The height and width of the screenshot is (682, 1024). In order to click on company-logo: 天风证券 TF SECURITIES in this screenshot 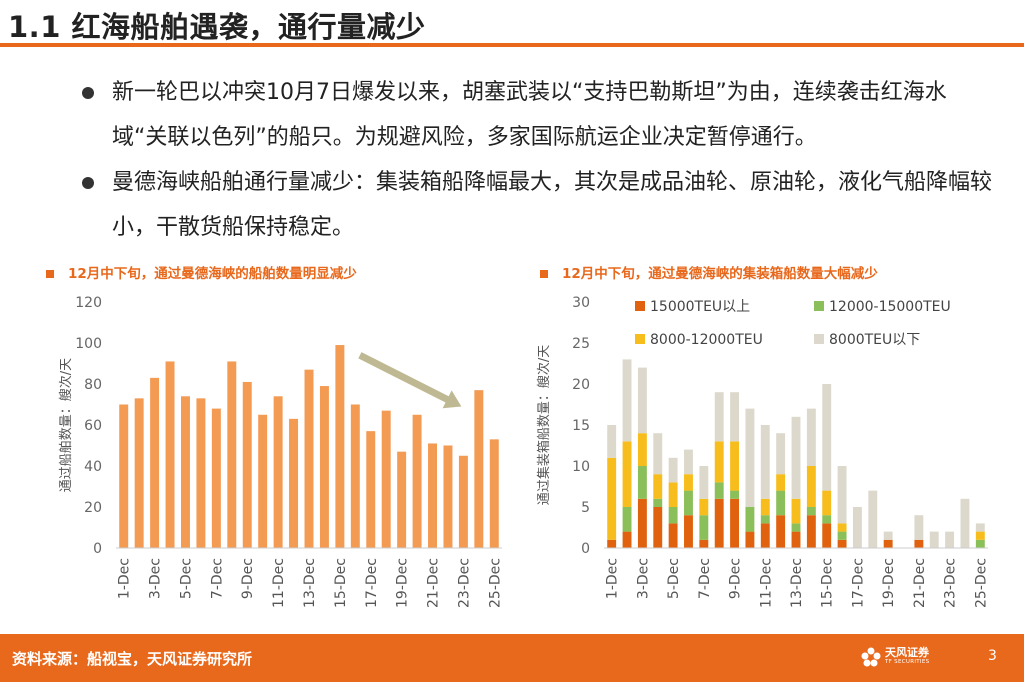, I will do `click(900, 658)`.